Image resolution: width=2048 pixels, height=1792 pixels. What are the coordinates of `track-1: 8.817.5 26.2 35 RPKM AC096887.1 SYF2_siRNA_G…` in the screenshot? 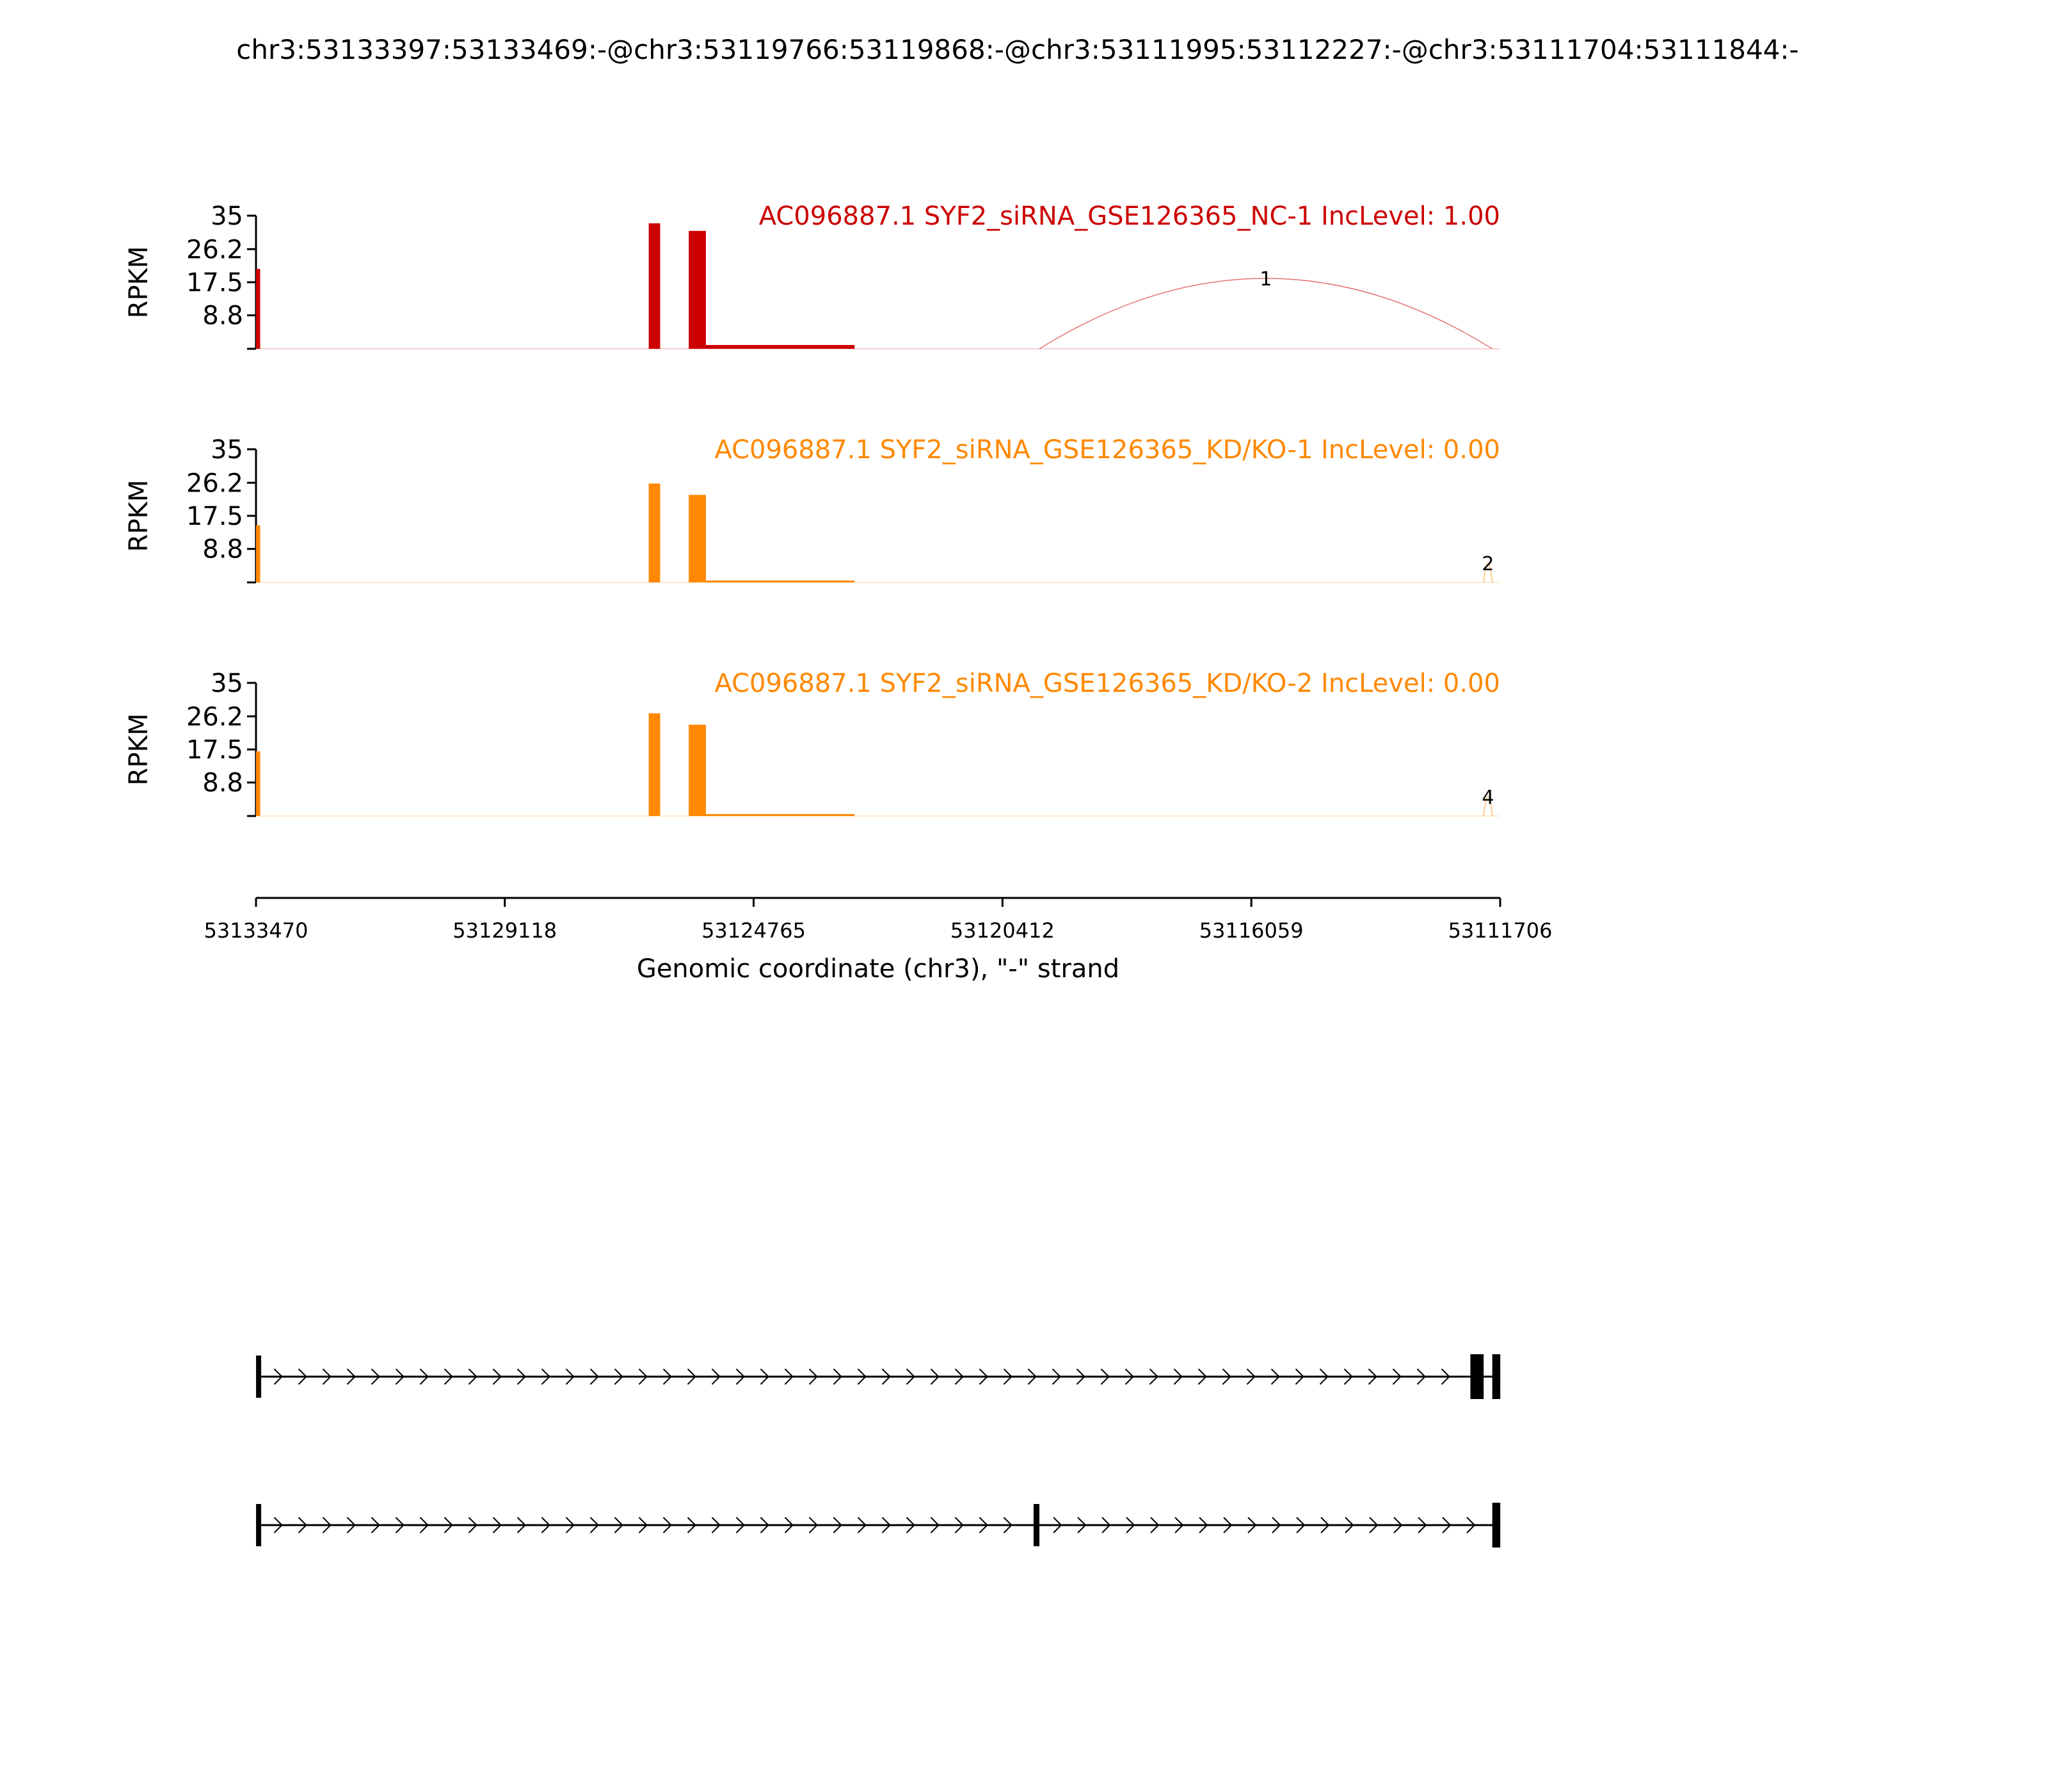 It's located at (812, 276).